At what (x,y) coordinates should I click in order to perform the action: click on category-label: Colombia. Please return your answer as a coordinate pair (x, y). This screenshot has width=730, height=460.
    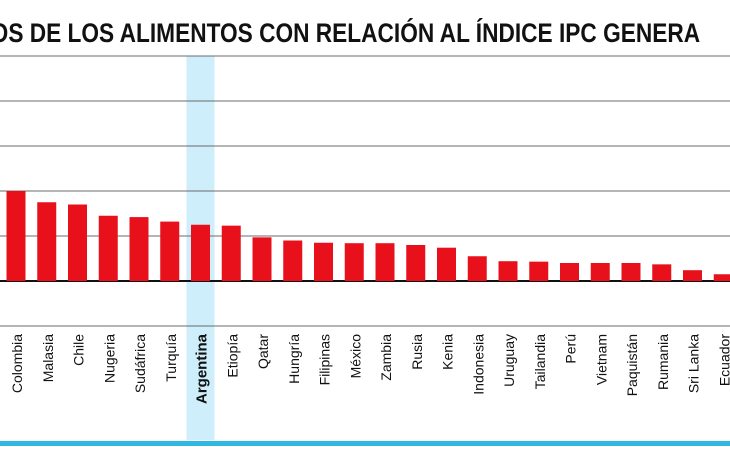
    Looking at the image, I should click on (17, 363).